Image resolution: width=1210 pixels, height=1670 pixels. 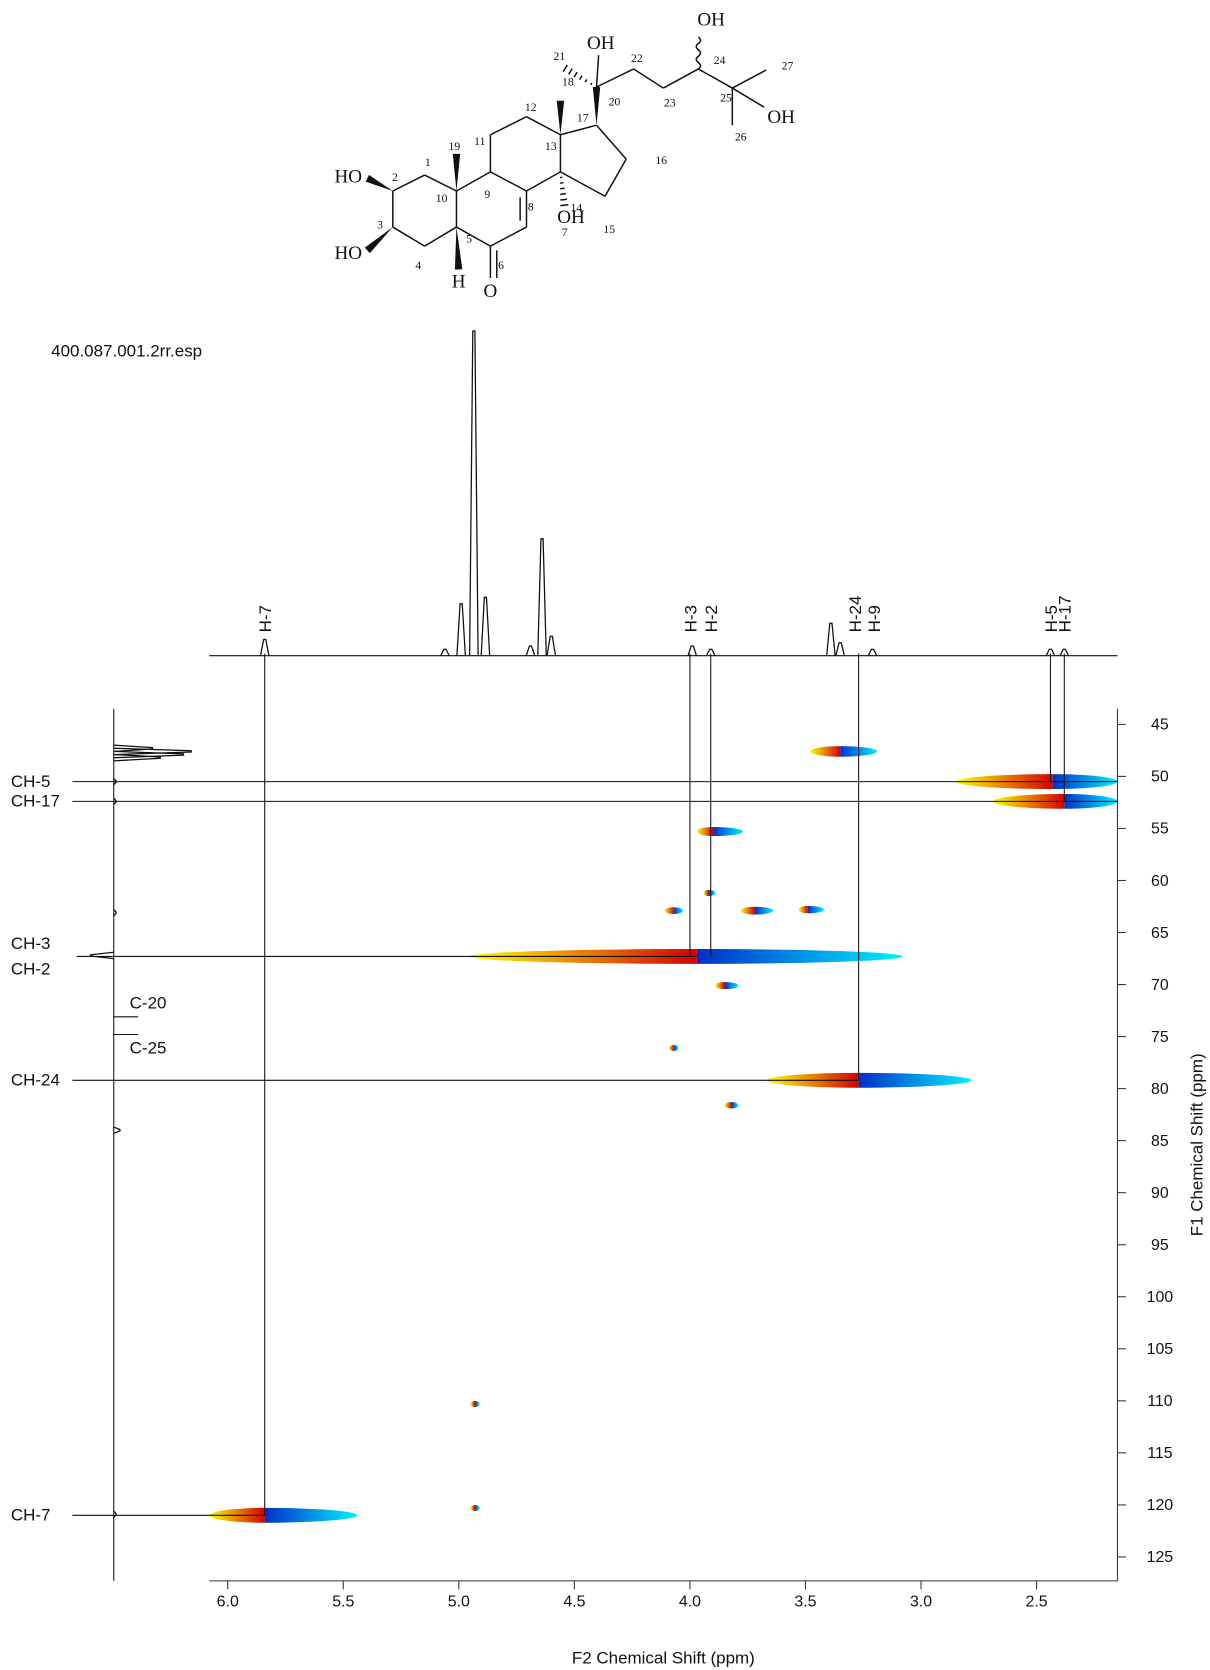 I want to click on carbon-label: C-20, so click(x=148, y=1002).